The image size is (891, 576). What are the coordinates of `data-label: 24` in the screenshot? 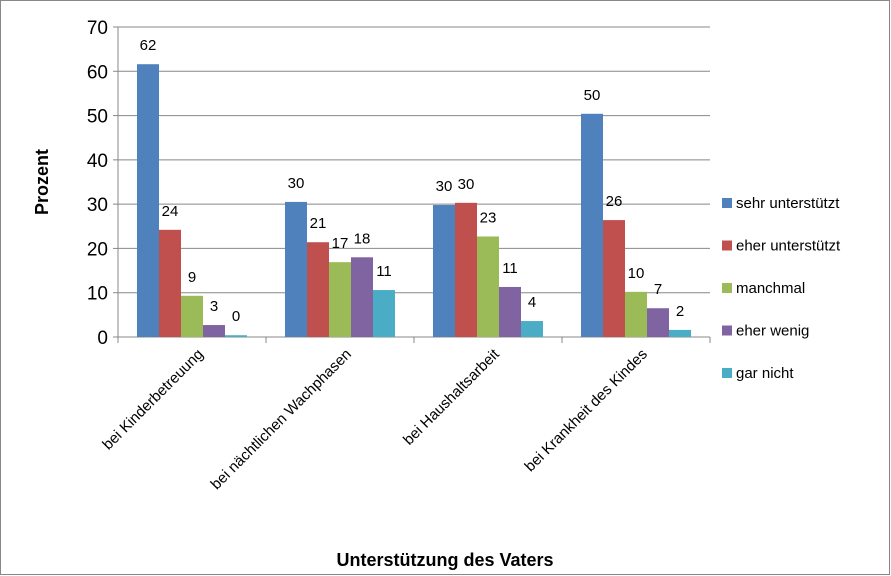 It's located at (170, 211).